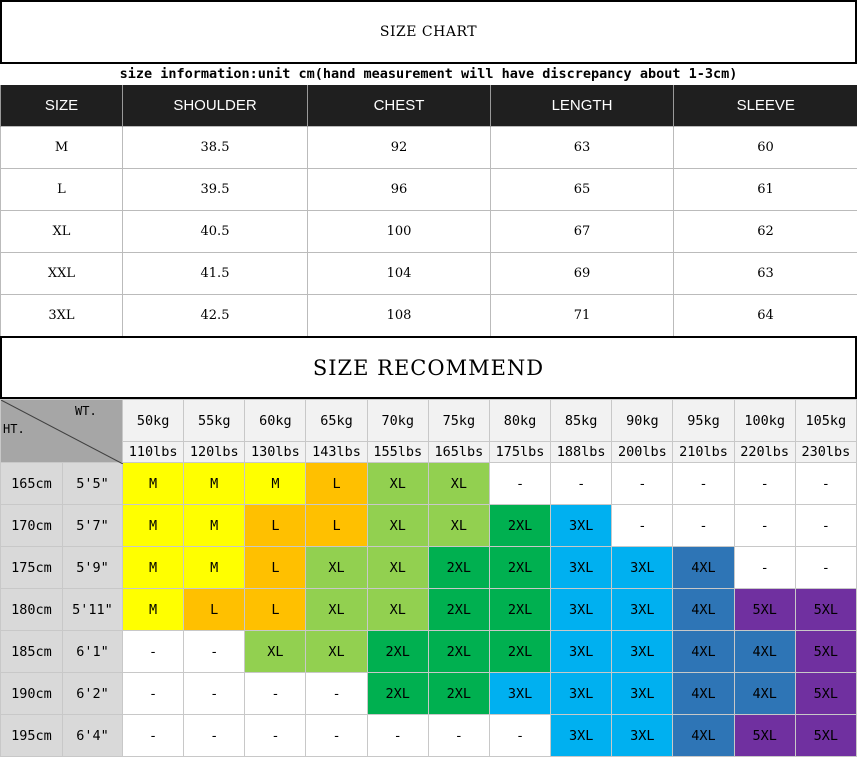 This screenshot has height=757, width=857. What do you see at coordinates (92, 651) in the screenshot?
I see `height-ft: 6'1"` at bounding box center [92, 651].